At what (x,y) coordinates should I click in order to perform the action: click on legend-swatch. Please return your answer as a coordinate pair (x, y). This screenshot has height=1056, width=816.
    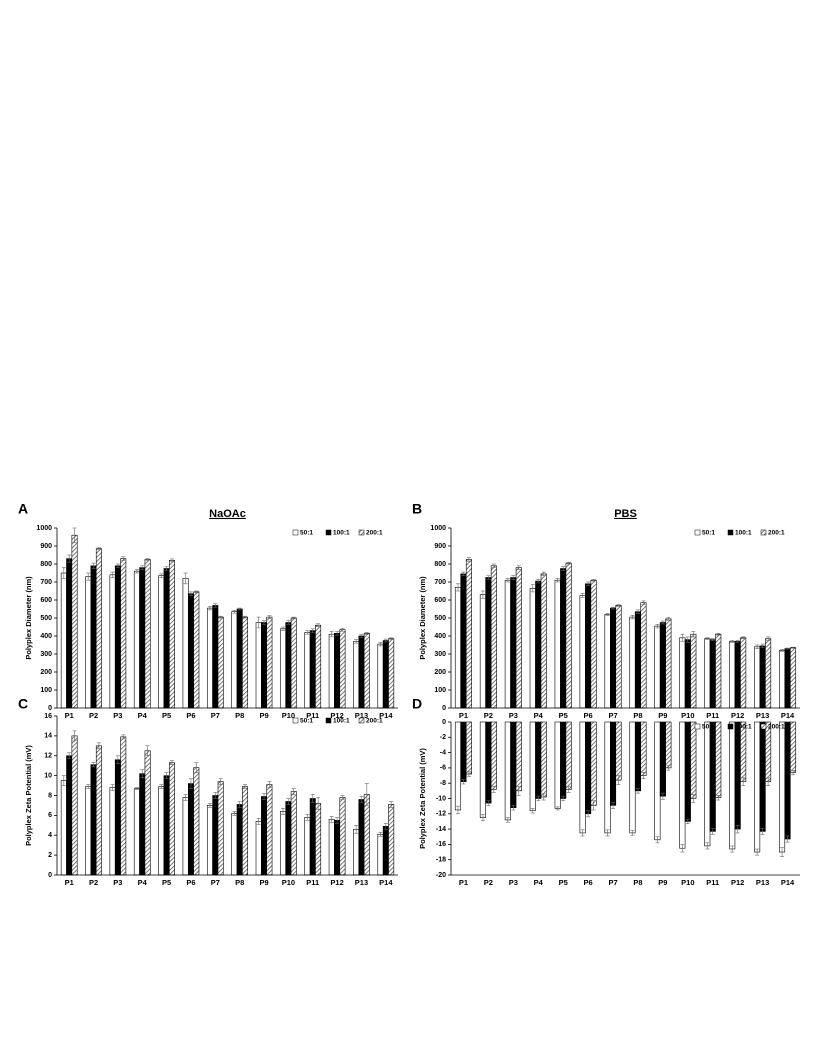
    Looking at the image, I should click on (730, 532).